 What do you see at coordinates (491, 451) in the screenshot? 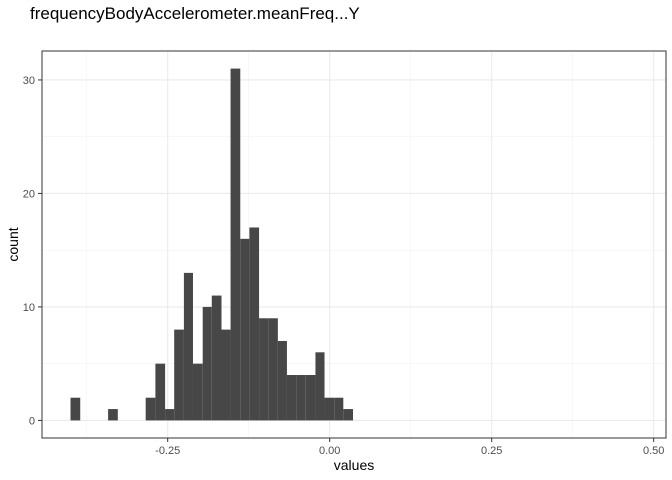
I see `x-tick-label: 0.25` at bounding box center [491, 451].